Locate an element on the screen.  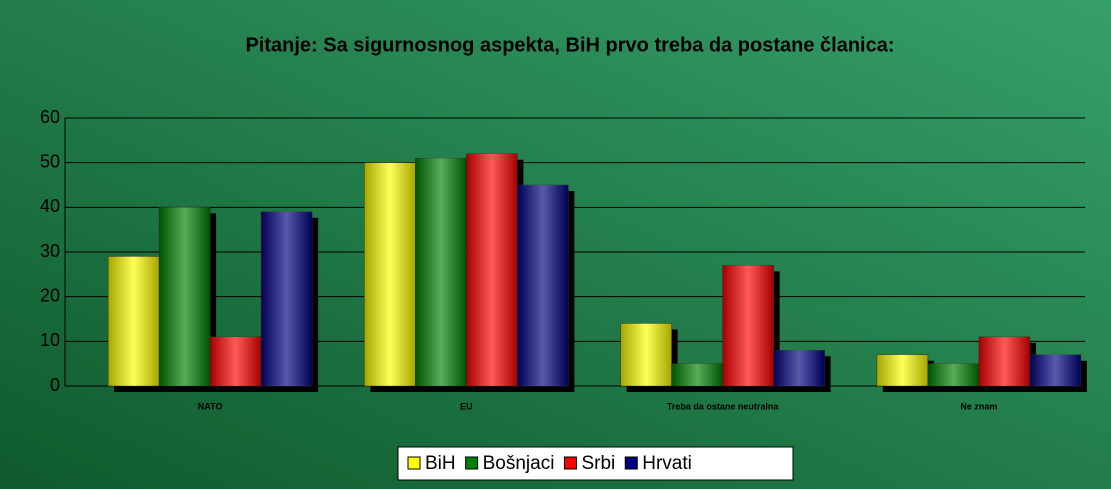
y-tick-label: 20 is located at coordinates (50, 295).